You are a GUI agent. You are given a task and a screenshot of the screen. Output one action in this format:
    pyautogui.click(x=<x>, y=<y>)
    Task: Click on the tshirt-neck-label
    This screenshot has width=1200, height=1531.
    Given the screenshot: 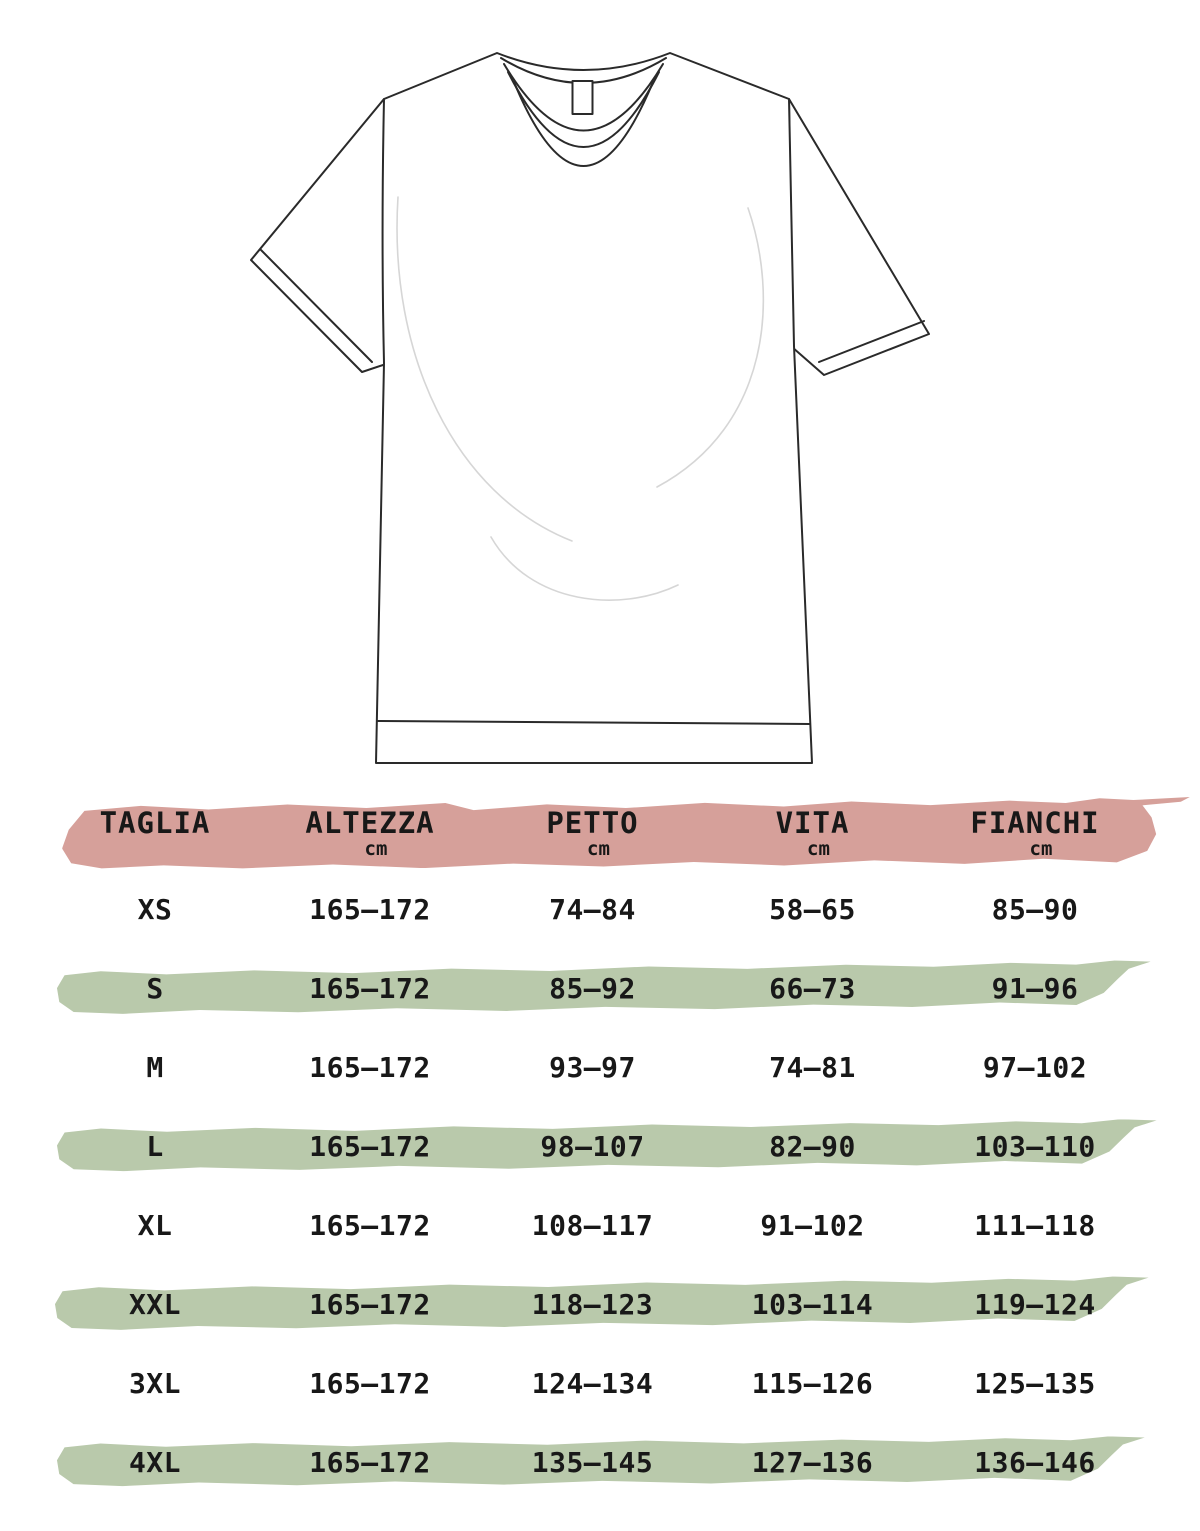 What is the action you would take?
    pyautogui.click(x=582, y=97)
    